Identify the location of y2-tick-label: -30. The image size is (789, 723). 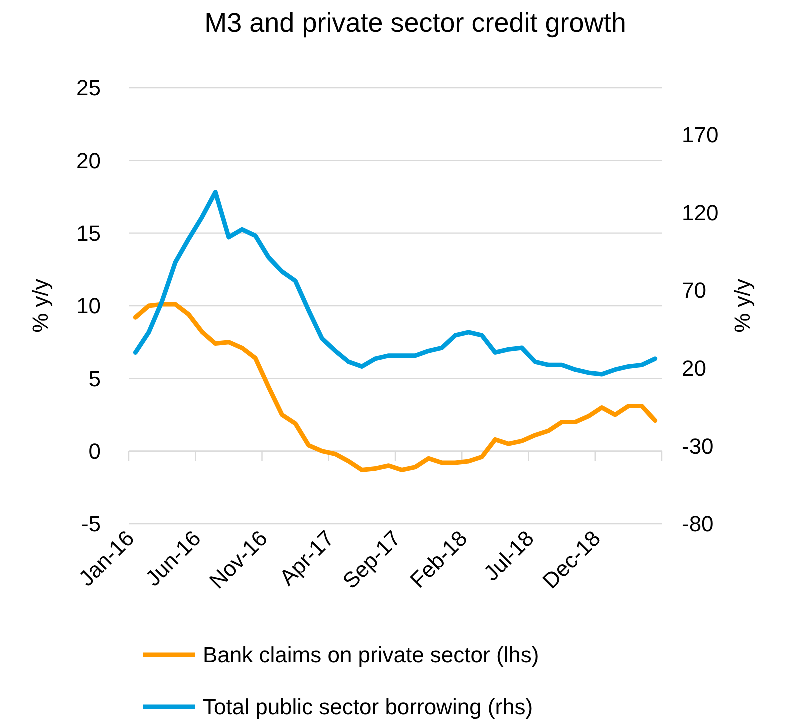
(698, 446).